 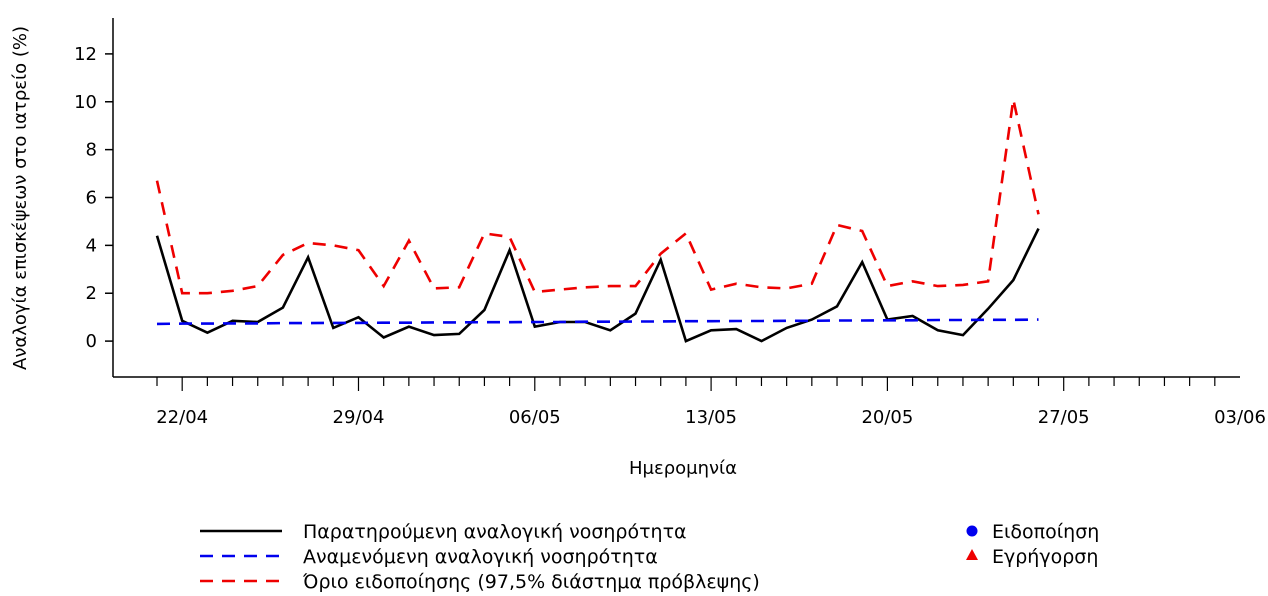 I want to click on legend-marker-circle, so click(x=972, y=531).